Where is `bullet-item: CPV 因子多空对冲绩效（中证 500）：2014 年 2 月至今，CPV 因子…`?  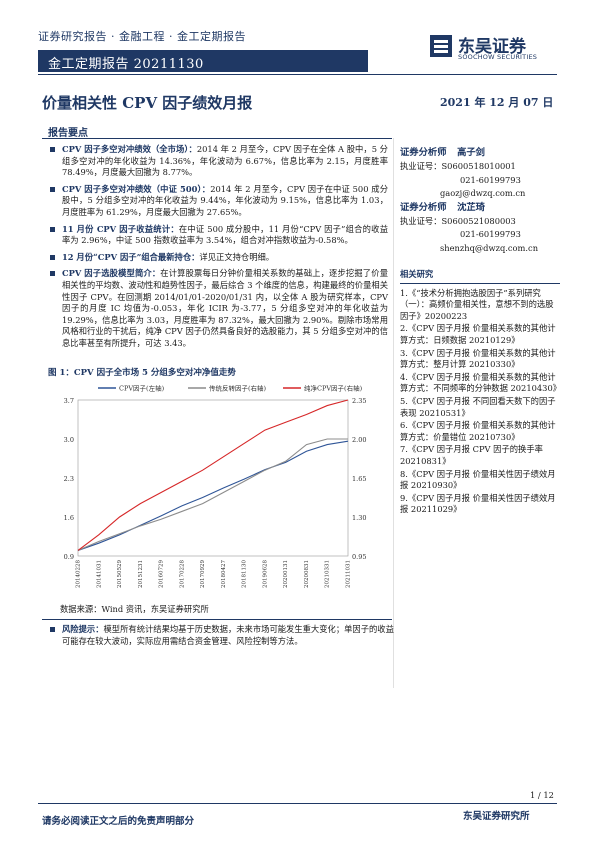
bullet-item: CPV 因子多空对冲绩效（中证 500）：2014 年 2 月至今，CPV 因子… is located at coordinates (218, 201).